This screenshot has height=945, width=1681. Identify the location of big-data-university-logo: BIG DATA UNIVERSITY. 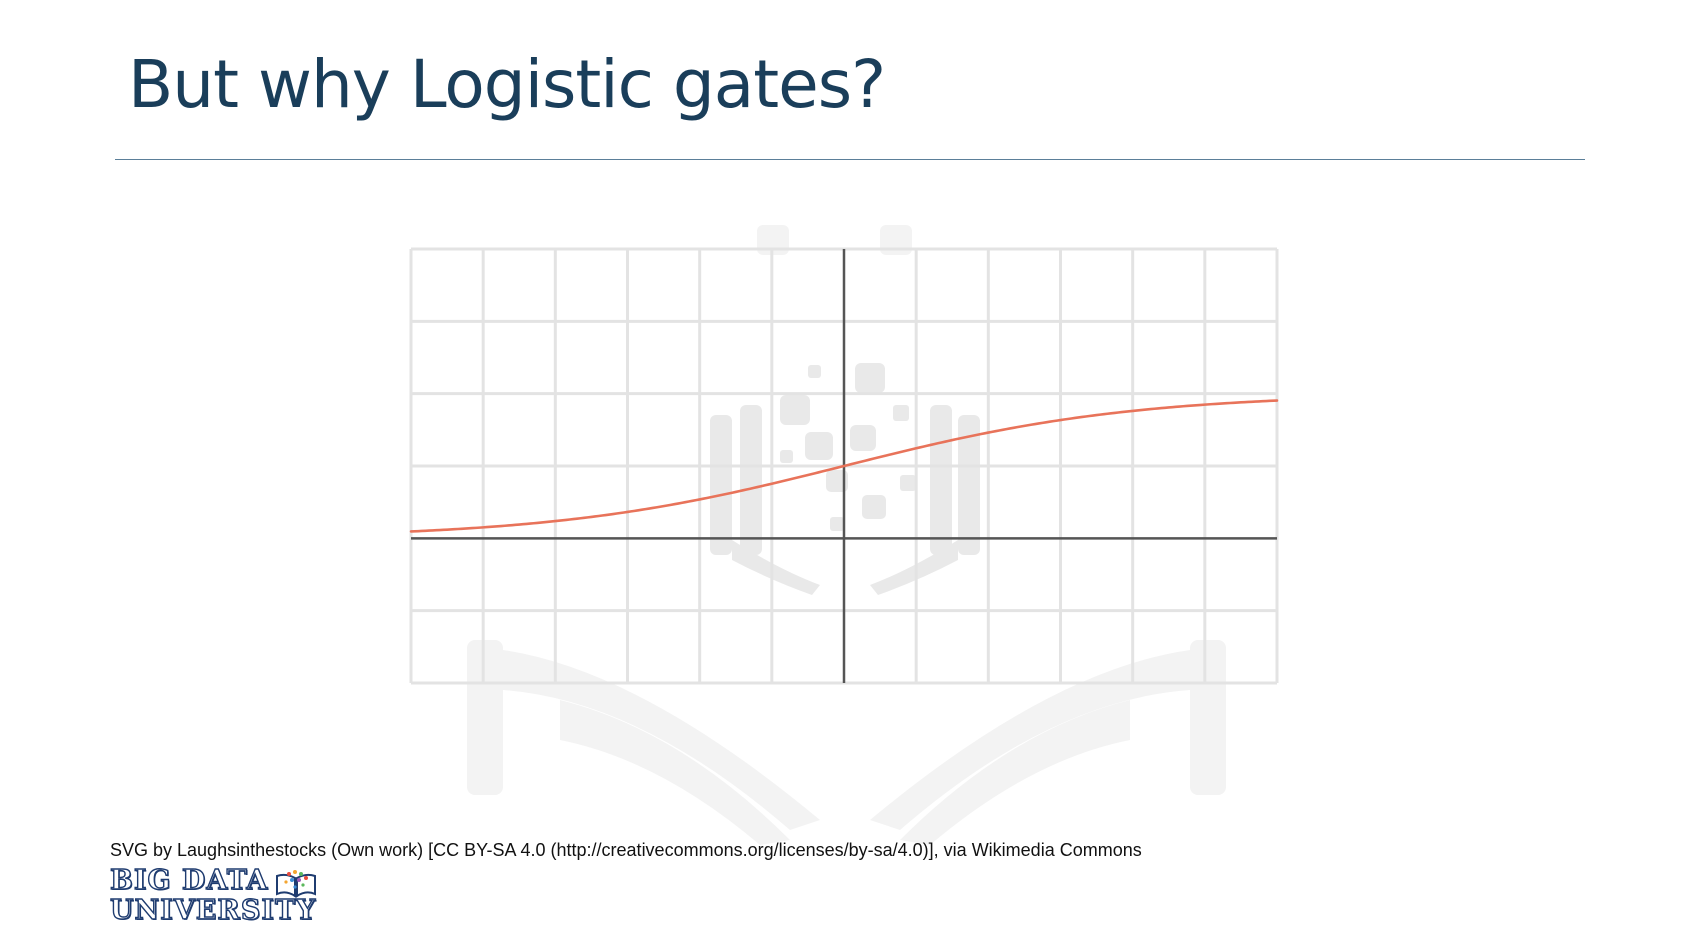
(219, 898).